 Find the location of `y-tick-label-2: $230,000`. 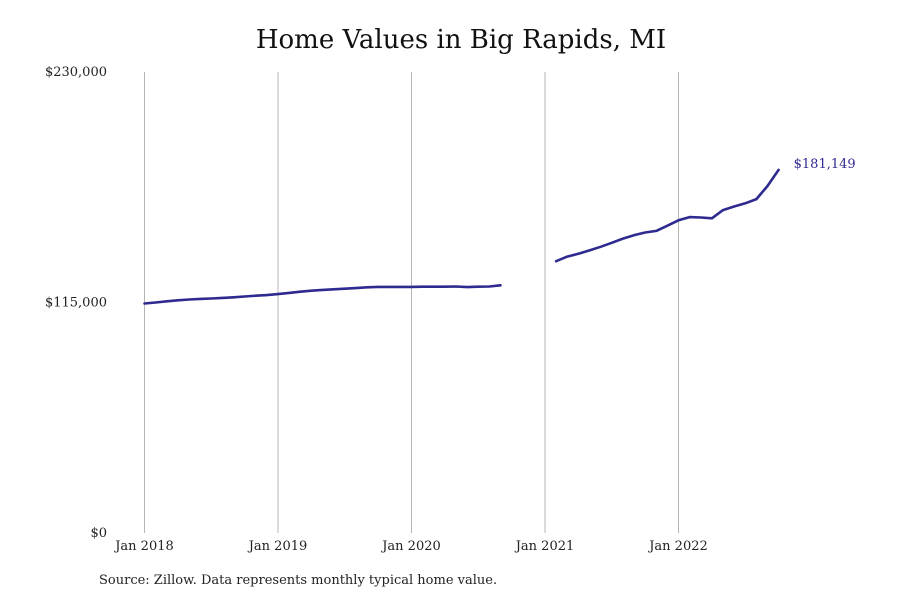

y-tick-label-2: $230,000 is located at coordinates (76, 72).